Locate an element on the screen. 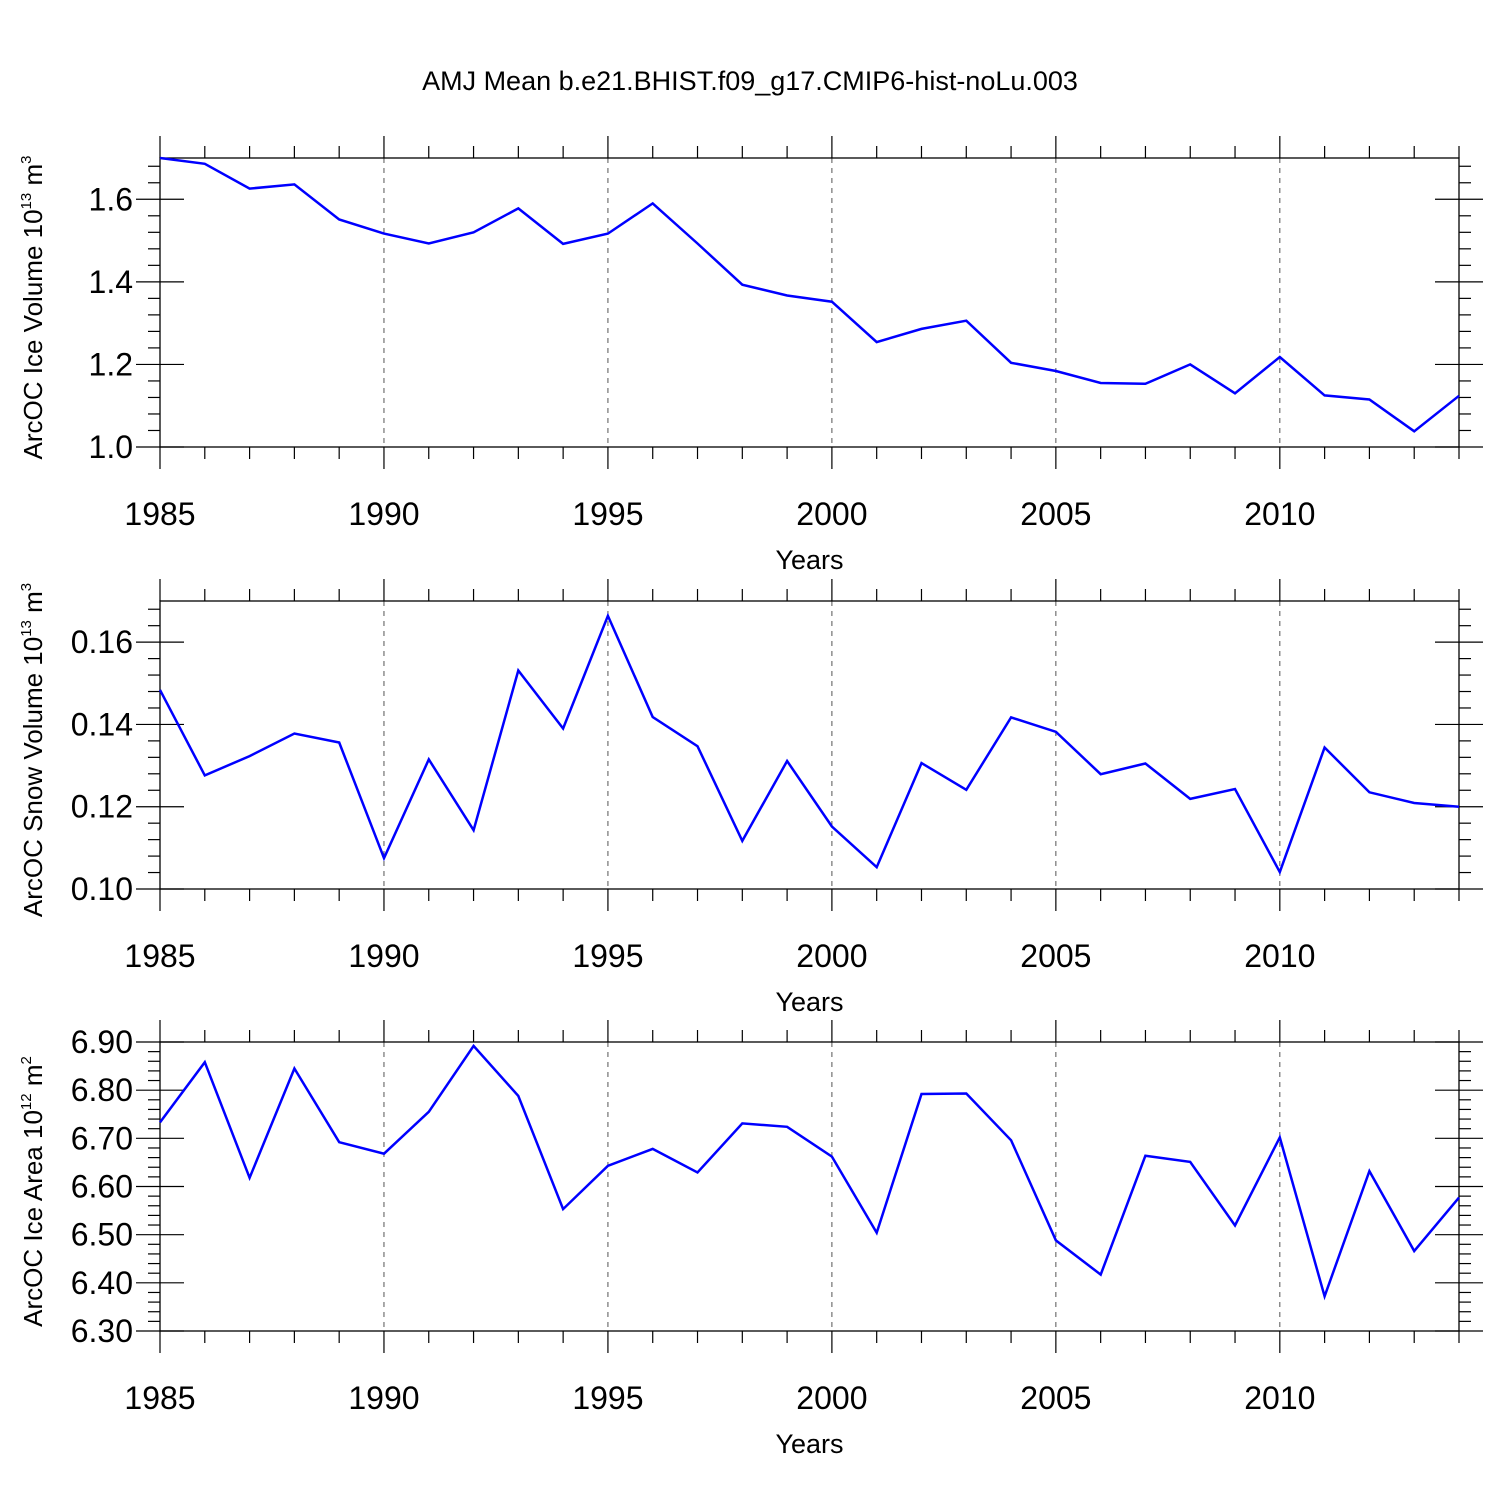 The height and width of the screenshot is (1500, 1500). y-tick-label: 1.4 is located at coordinates (111, 282).